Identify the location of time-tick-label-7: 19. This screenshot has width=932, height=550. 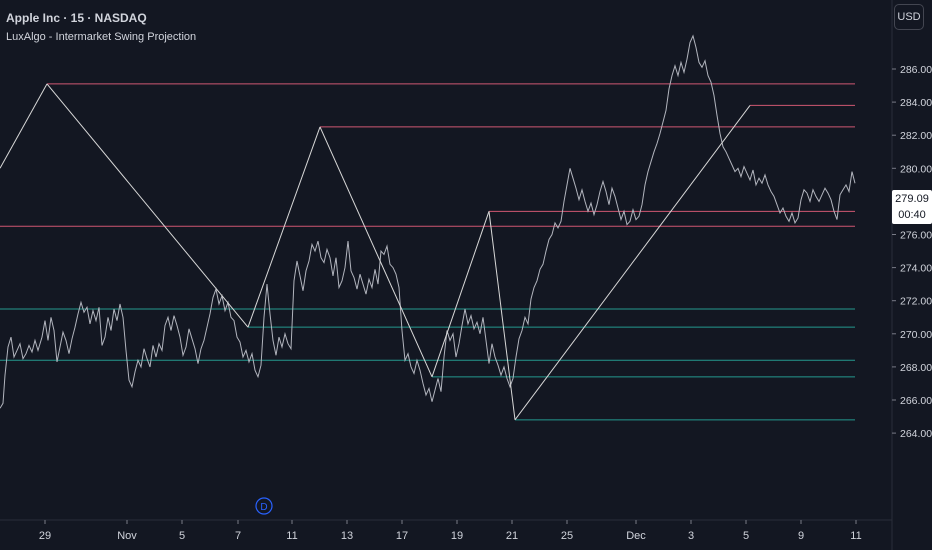
(457, 536).